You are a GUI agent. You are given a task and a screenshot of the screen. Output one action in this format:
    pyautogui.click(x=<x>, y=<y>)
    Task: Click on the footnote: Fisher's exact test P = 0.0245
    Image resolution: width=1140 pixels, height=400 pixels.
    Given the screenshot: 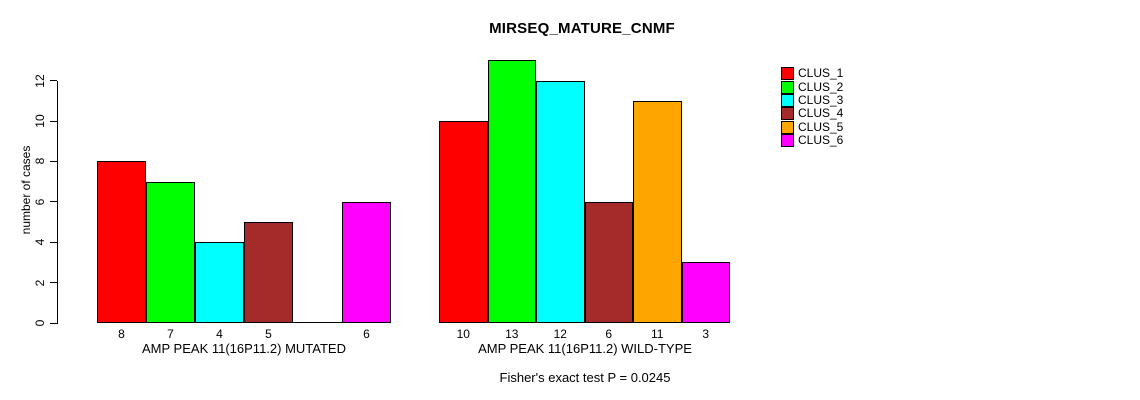 What is the action you would take?
    pyautogui.click(x=585, y=377)
    